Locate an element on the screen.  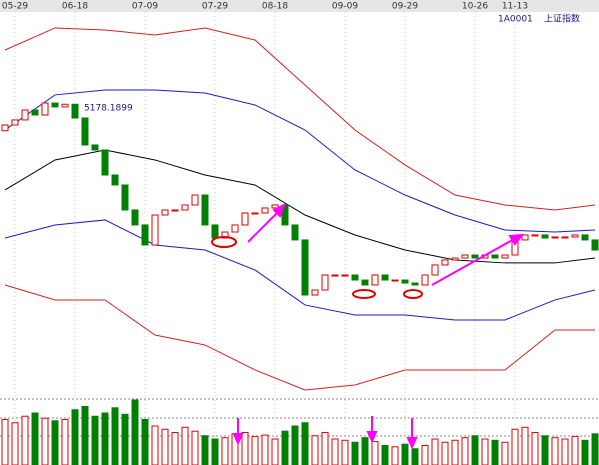
x-tick-label: 07-29 is located at coordinates (215, 7).